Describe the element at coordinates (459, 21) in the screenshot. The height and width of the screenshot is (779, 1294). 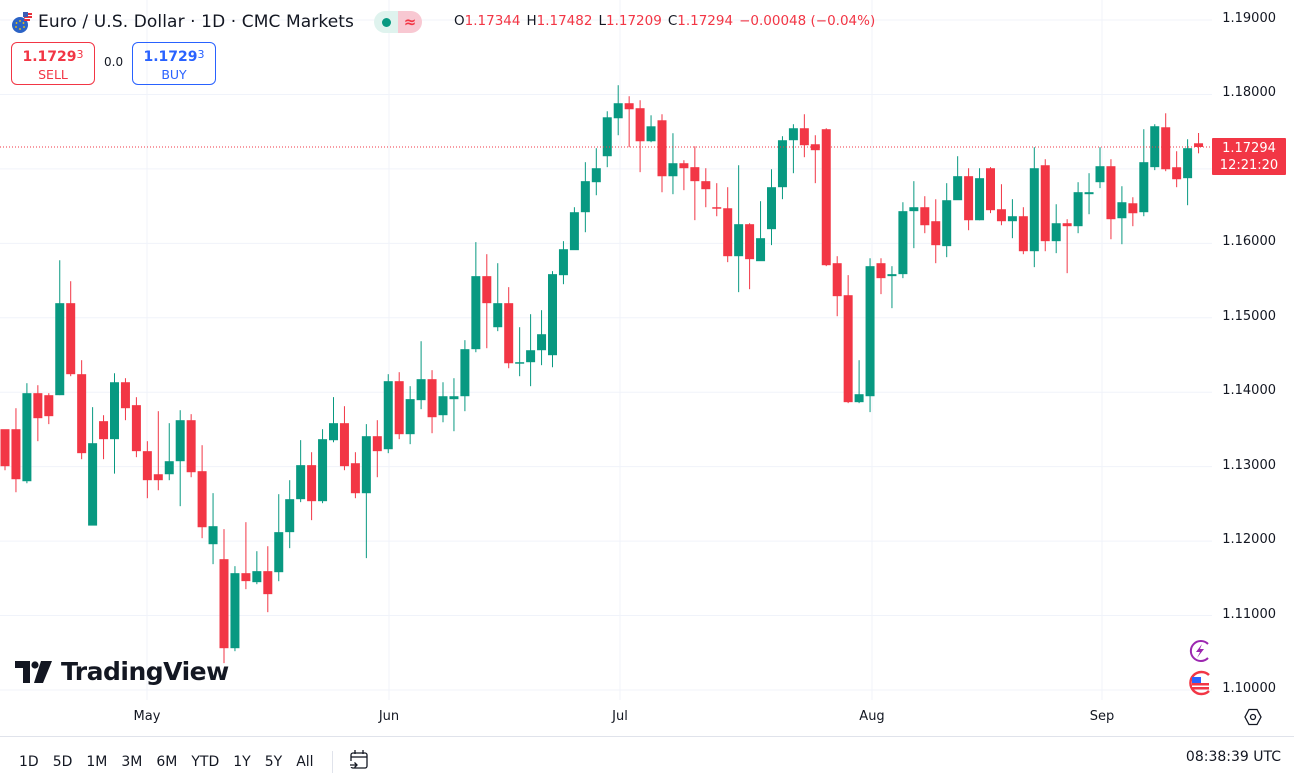
I see `open-label: O` at that location.